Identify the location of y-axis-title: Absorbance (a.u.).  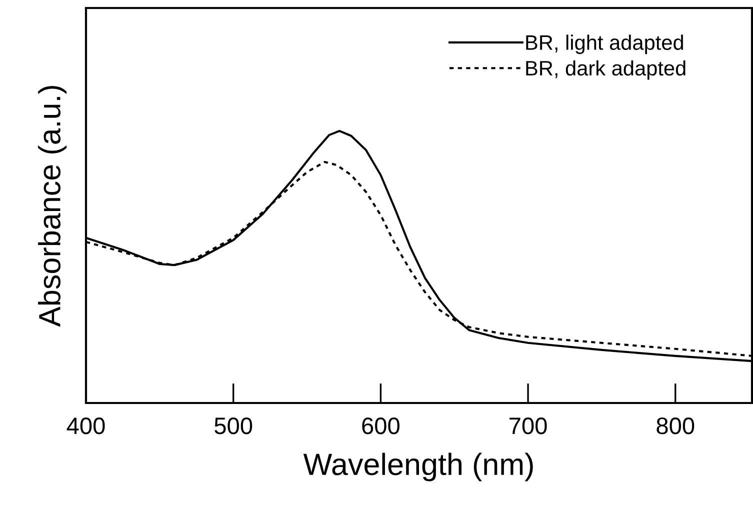
(52, 206).